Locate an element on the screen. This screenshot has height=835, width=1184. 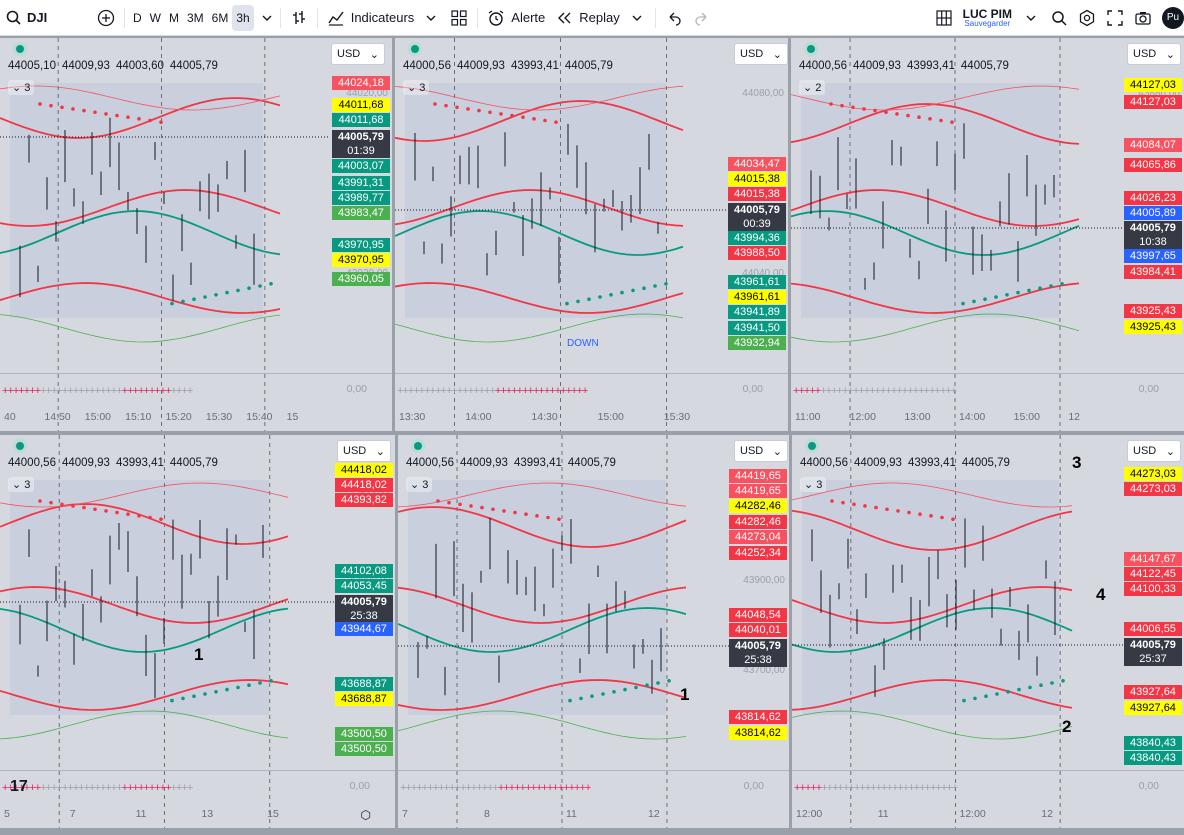
quick-search-button is located at coordinates (1059, 18).